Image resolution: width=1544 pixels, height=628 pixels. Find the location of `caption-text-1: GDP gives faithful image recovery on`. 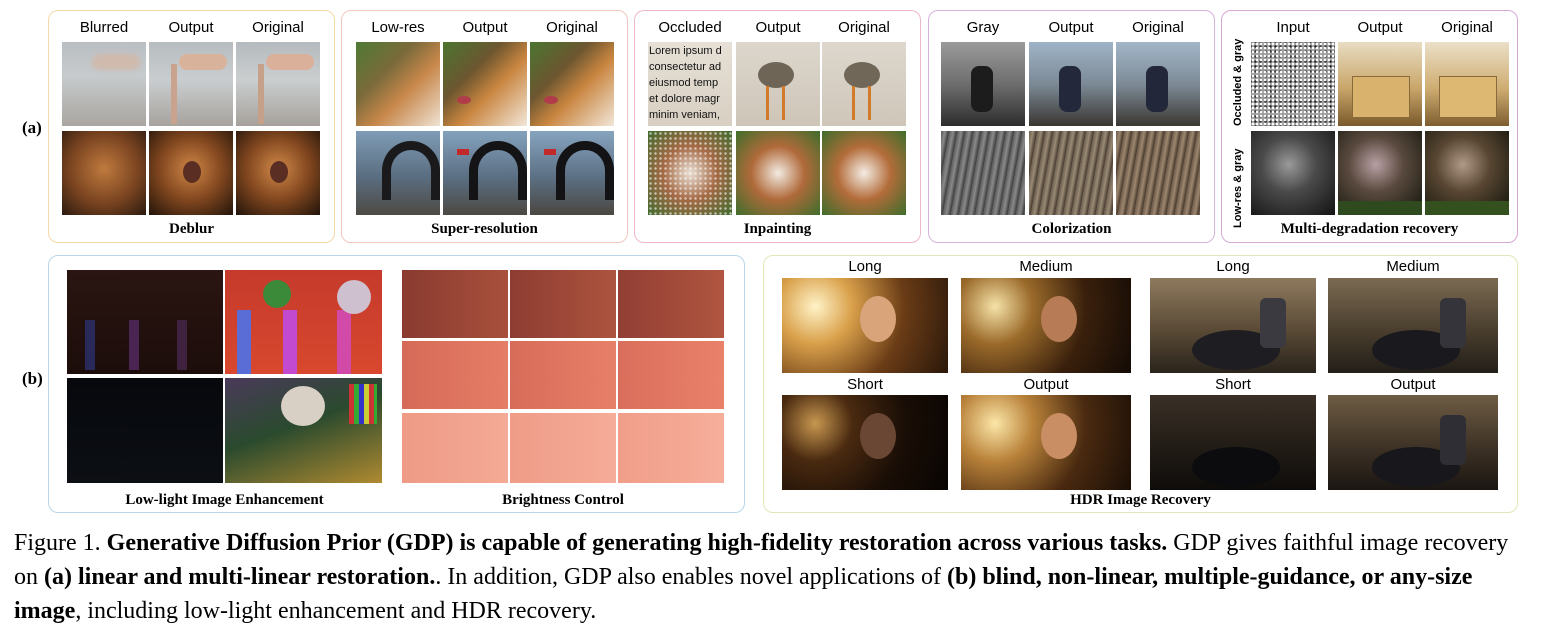

caption-text-1: GDP gives faithful image recovery on is located at coordinates (761, 560).